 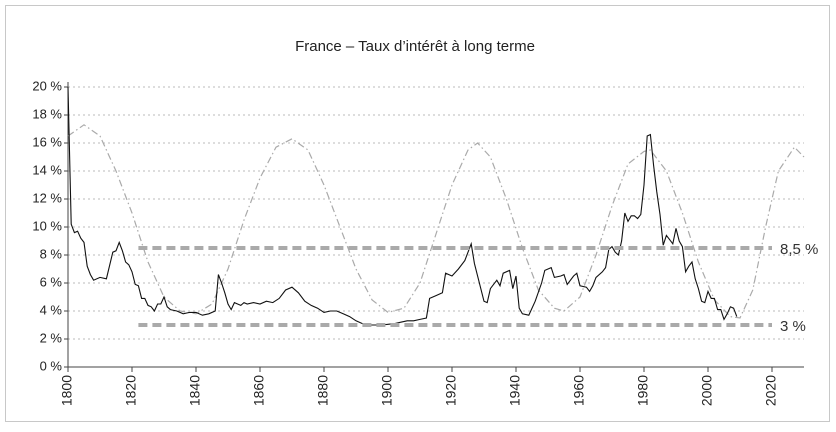 What do you see at coordinates (51, 365) in the screenshot?
I see `y-tick-label: 0 %` at bounding box center [51, 365].